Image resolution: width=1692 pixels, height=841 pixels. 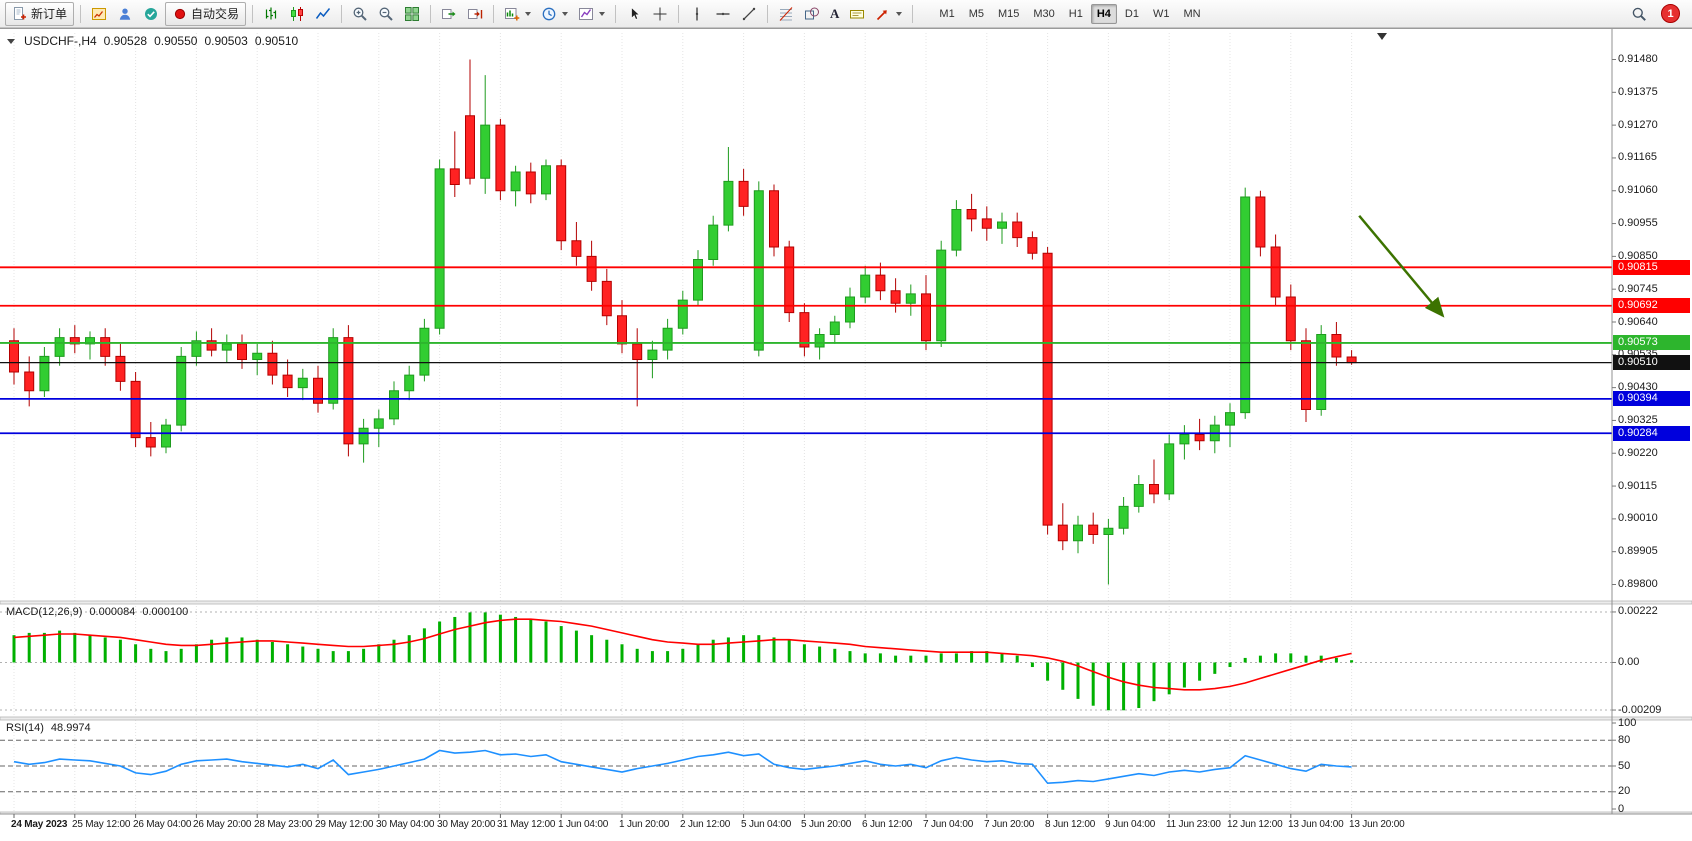 I want to click on candlestick-chart-button, so click(x=297, y=14).